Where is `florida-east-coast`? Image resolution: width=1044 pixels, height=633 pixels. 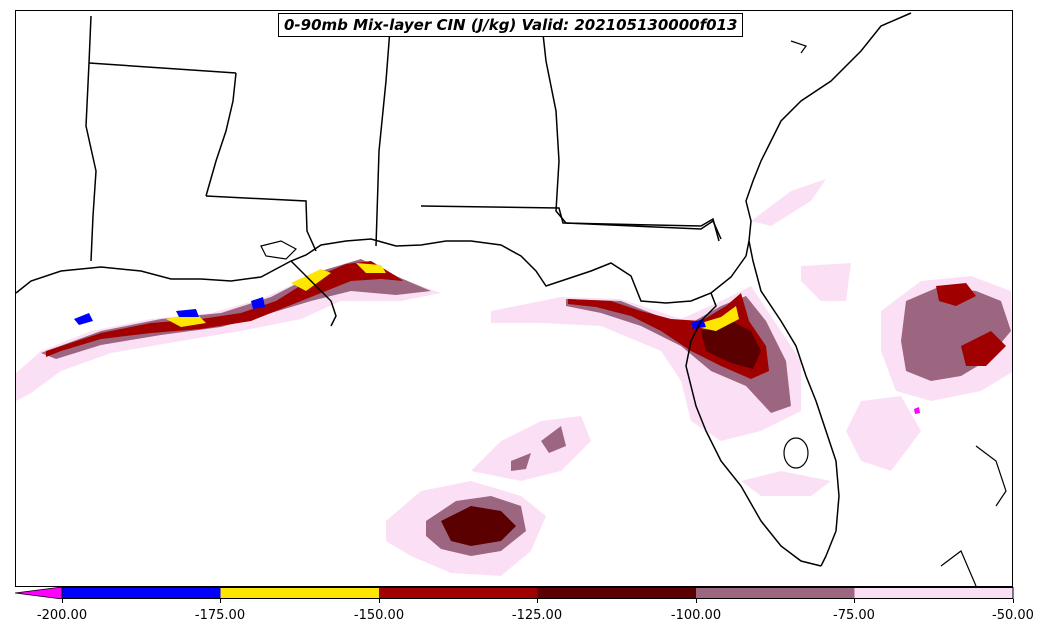
florida-east-coast is located at coordinates (794, 403).